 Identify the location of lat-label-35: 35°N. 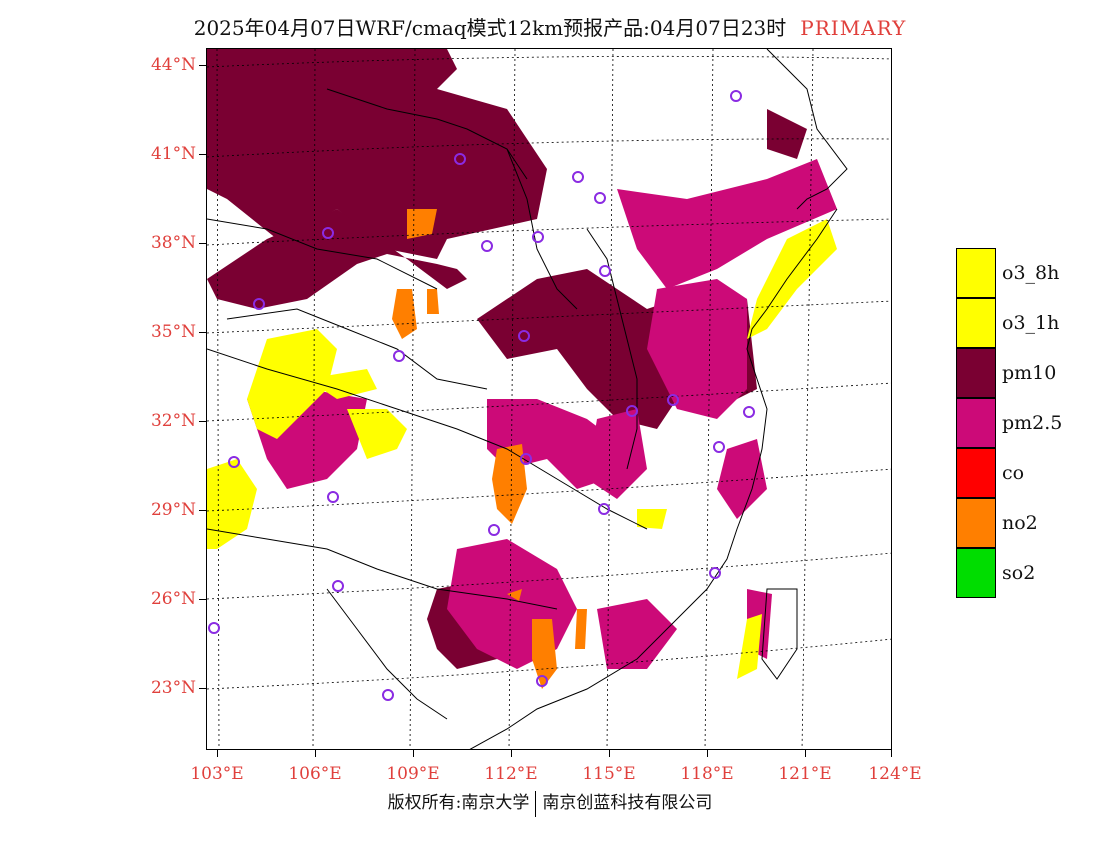
(173, 332).